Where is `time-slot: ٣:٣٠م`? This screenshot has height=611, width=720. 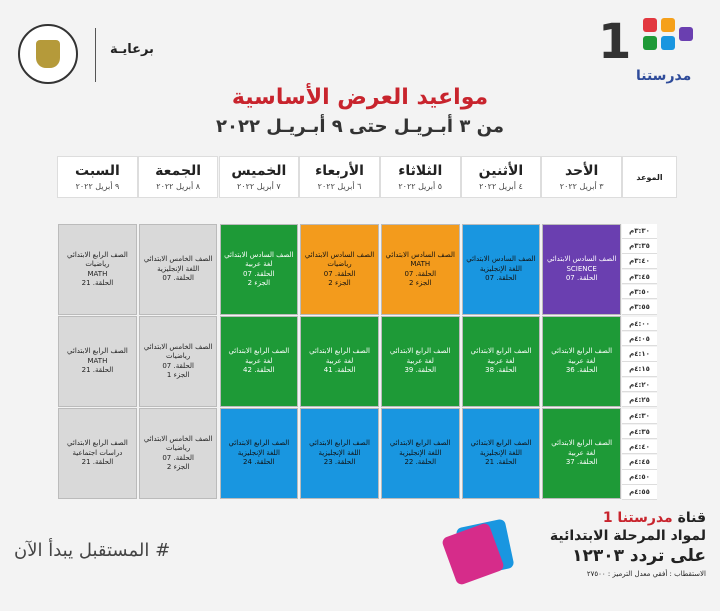 time-slot: ٣:٣٠م is located at coordinates (639, 231).